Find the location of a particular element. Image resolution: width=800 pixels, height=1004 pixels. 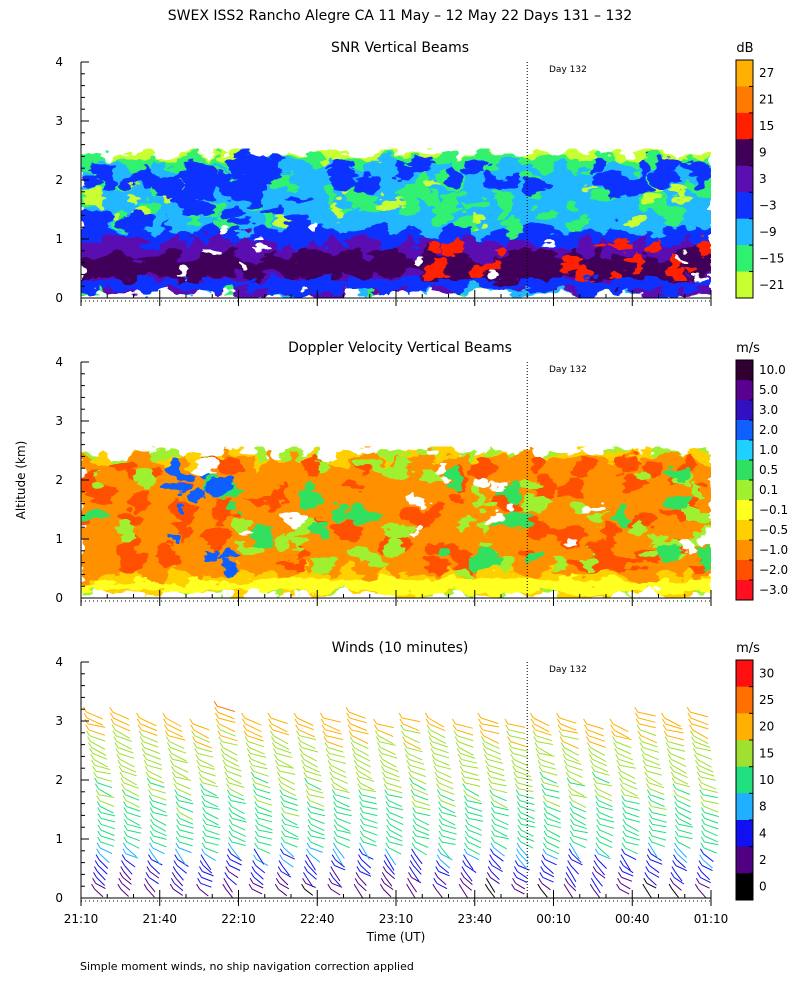

snr-colorbar-unit: dB is located at coordinates (744, 48).